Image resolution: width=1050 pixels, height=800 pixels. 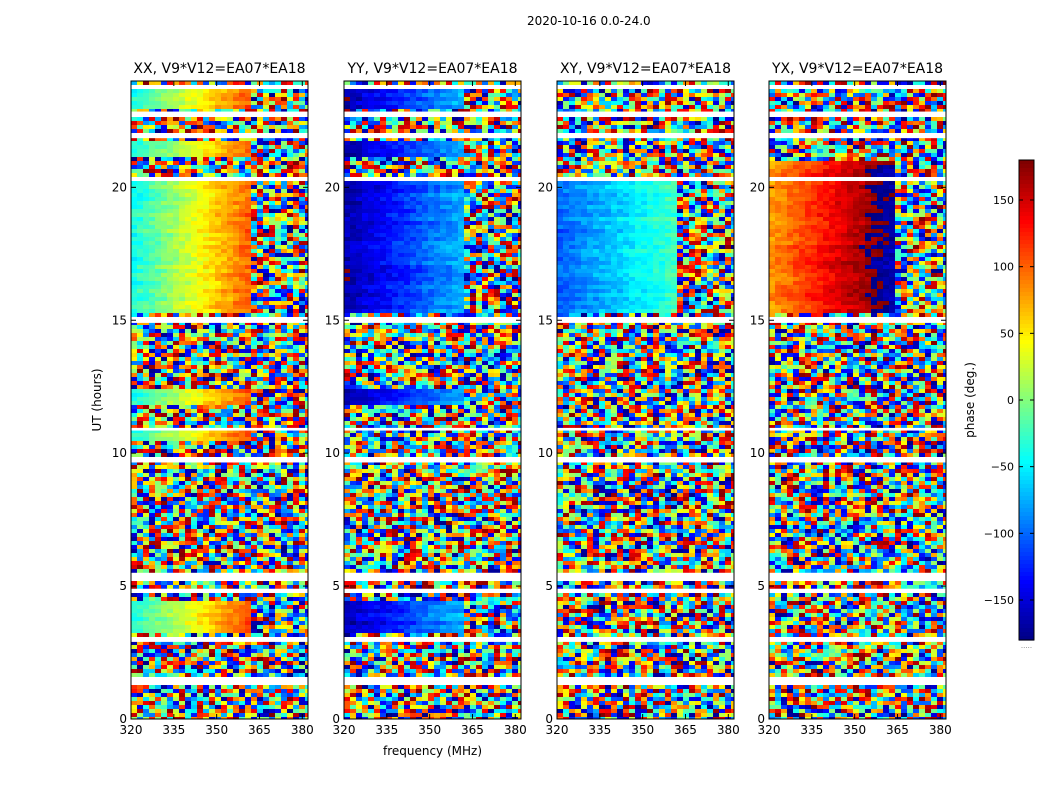 I want to click on x-axis-label: frequency (MHz), so click(x=432, y=751).